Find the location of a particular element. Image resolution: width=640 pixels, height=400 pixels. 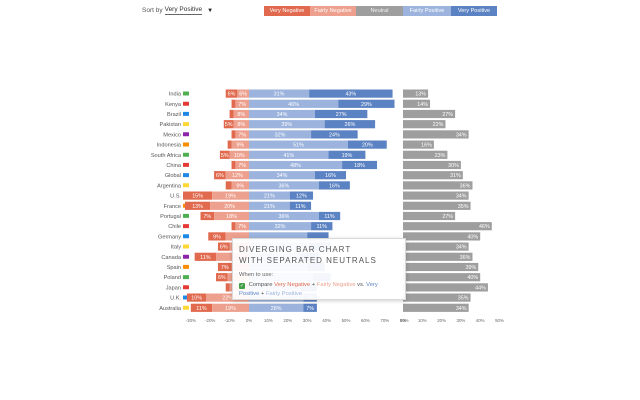

bar-neutral-spain is located at coordinates (441, 267).